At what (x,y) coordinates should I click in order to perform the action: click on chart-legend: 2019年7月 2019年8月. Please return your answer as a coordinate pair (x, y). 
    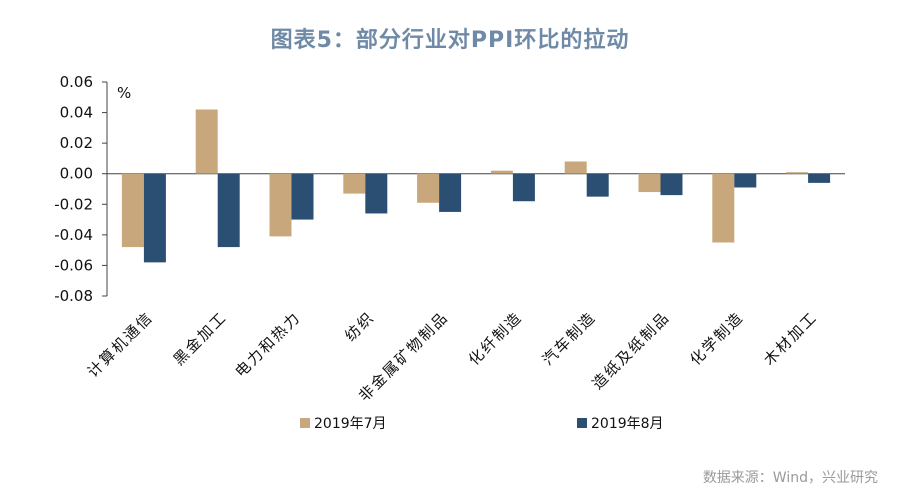
    Looking at the image, I should click on (482, 424).